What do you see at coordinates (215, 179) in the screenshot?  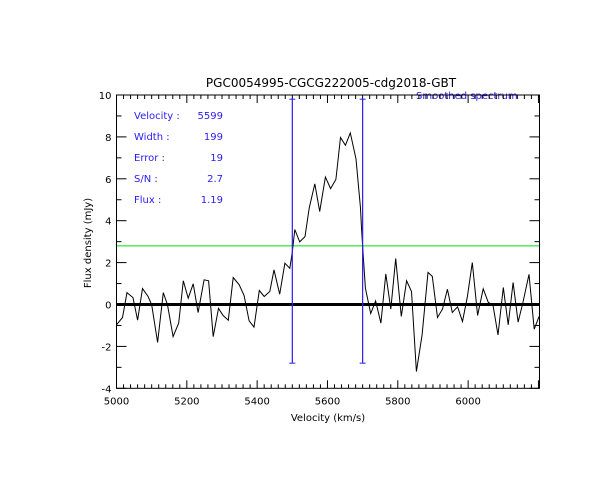 I see `annotation-value: 2.7` at bounding box center [215, 179].